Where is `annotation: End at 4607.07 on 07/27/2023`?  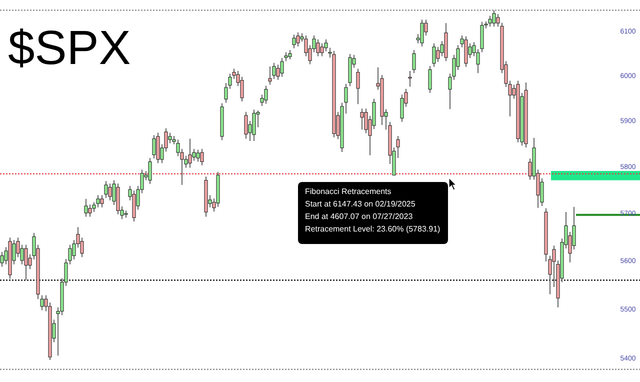
annotation: End at 4607.07 on 07/27/2023 is located at coordinates (359, 216).